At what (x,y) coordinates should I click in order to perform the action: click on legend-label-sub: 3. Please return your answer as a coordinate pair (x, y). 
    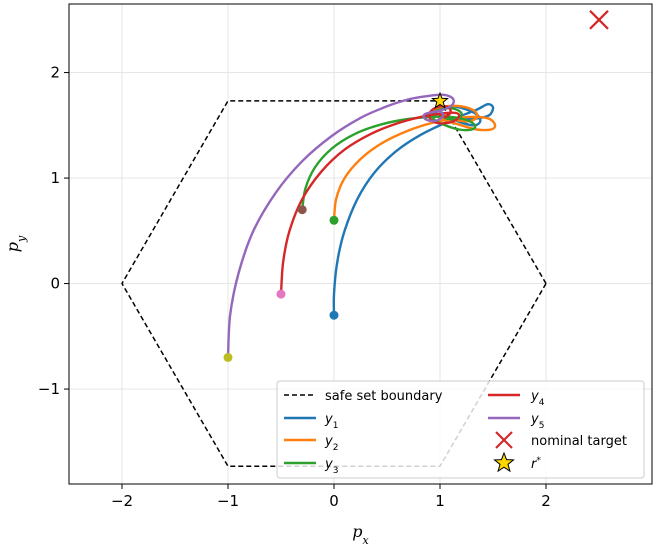
    Looking at the image, I should click on (336, 471).